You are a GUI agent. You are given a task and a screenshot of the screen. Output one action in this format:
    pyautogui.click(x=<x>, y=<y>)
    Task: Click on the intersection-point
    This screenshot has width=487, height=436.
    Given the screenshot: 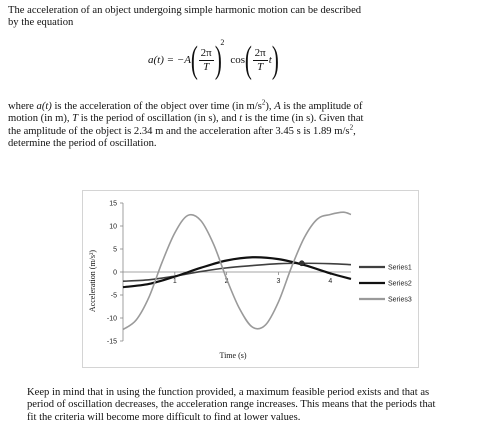 What is the action you would take?
    pyautogui.click(x=301, y=263)
    